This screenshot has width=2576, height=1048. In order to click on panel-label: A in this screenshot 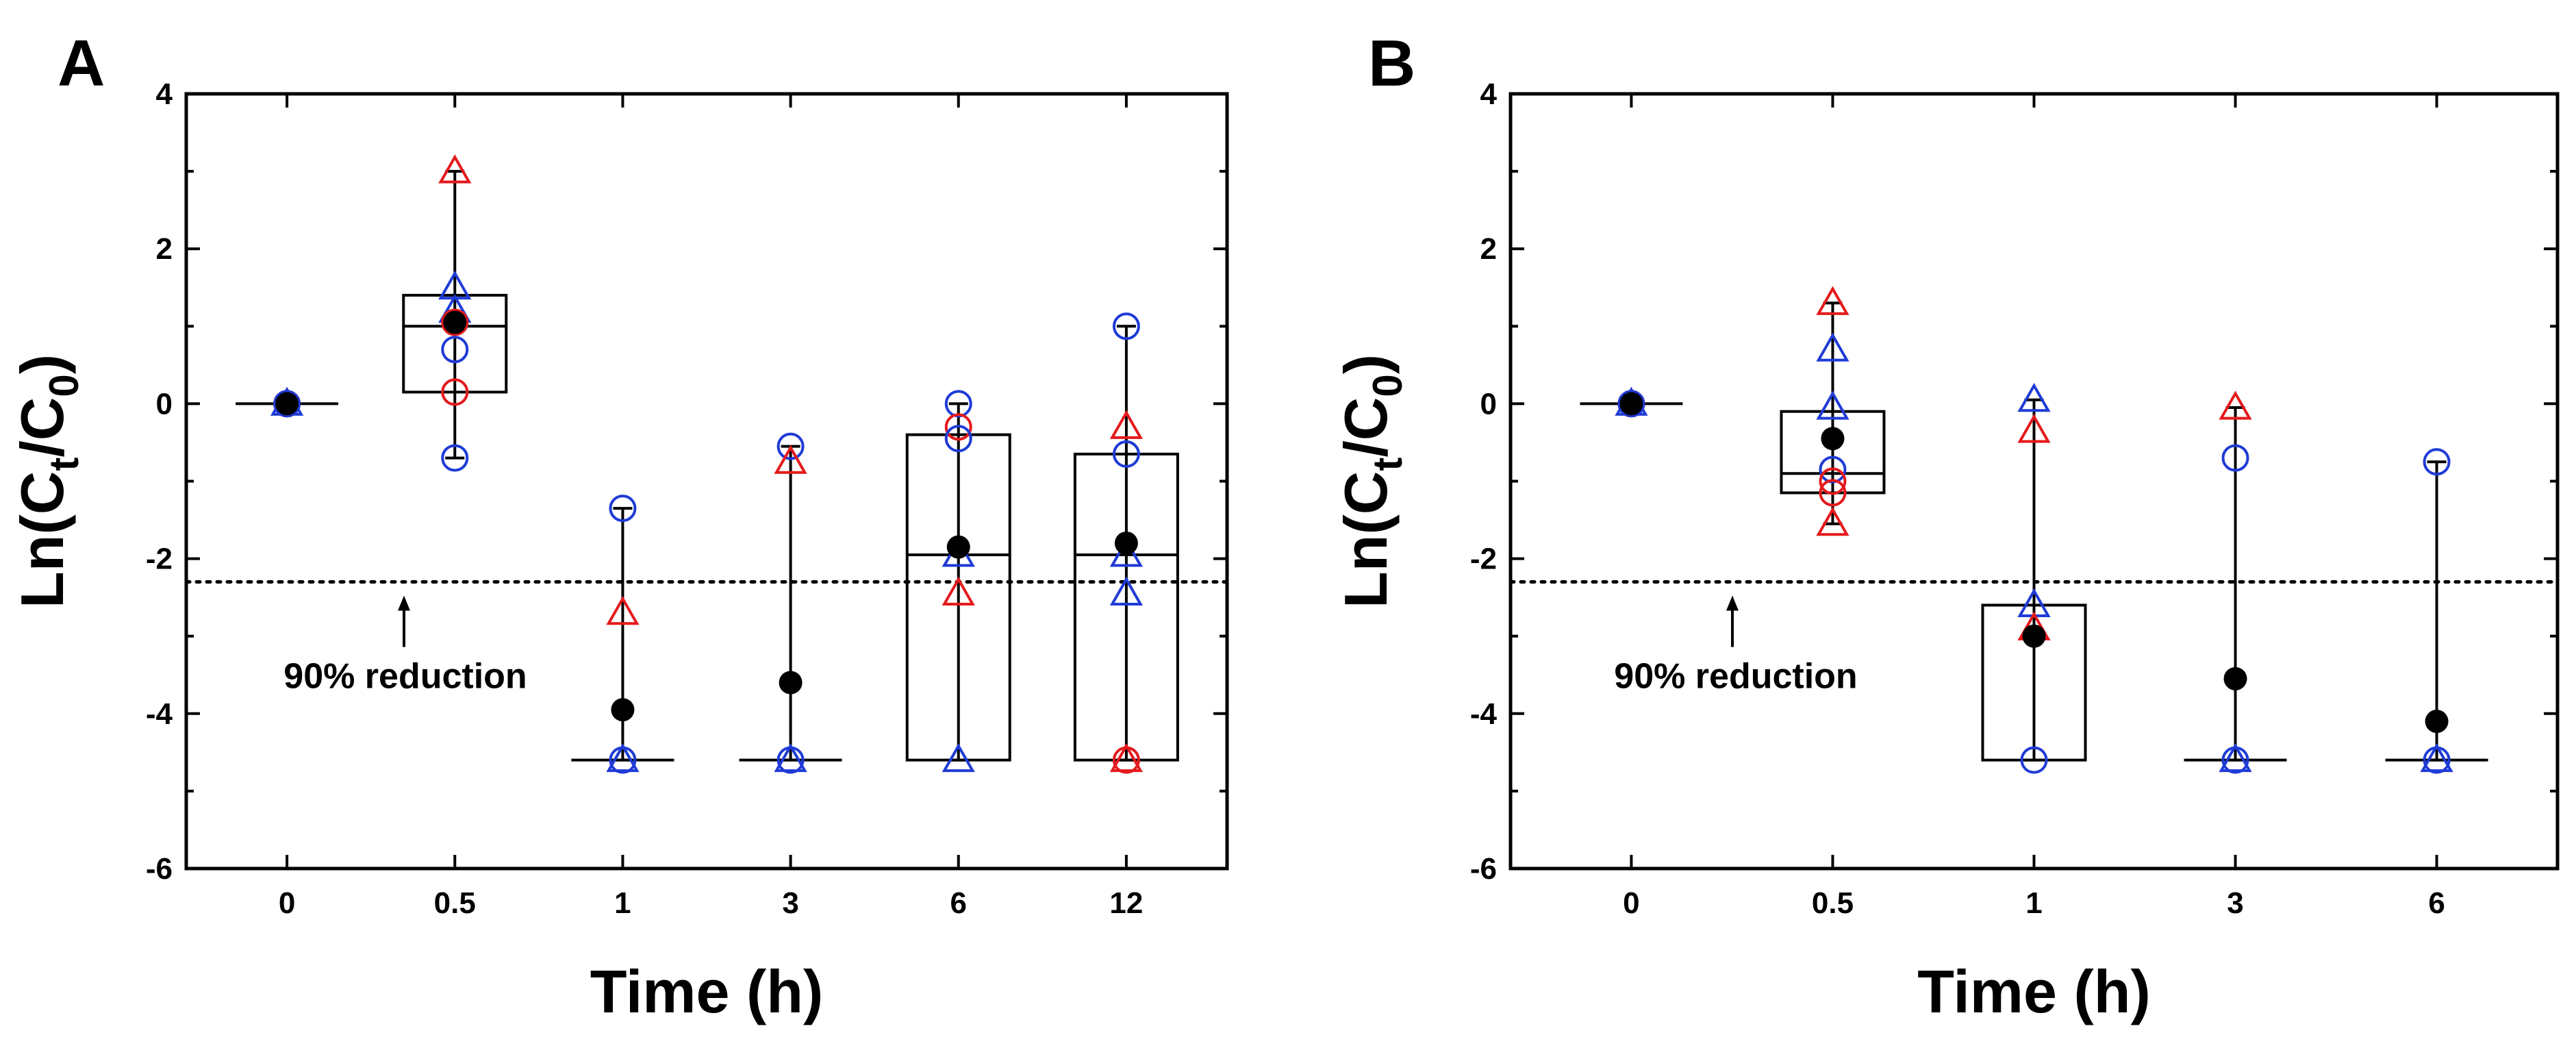, I will do `click(81, 63)`.